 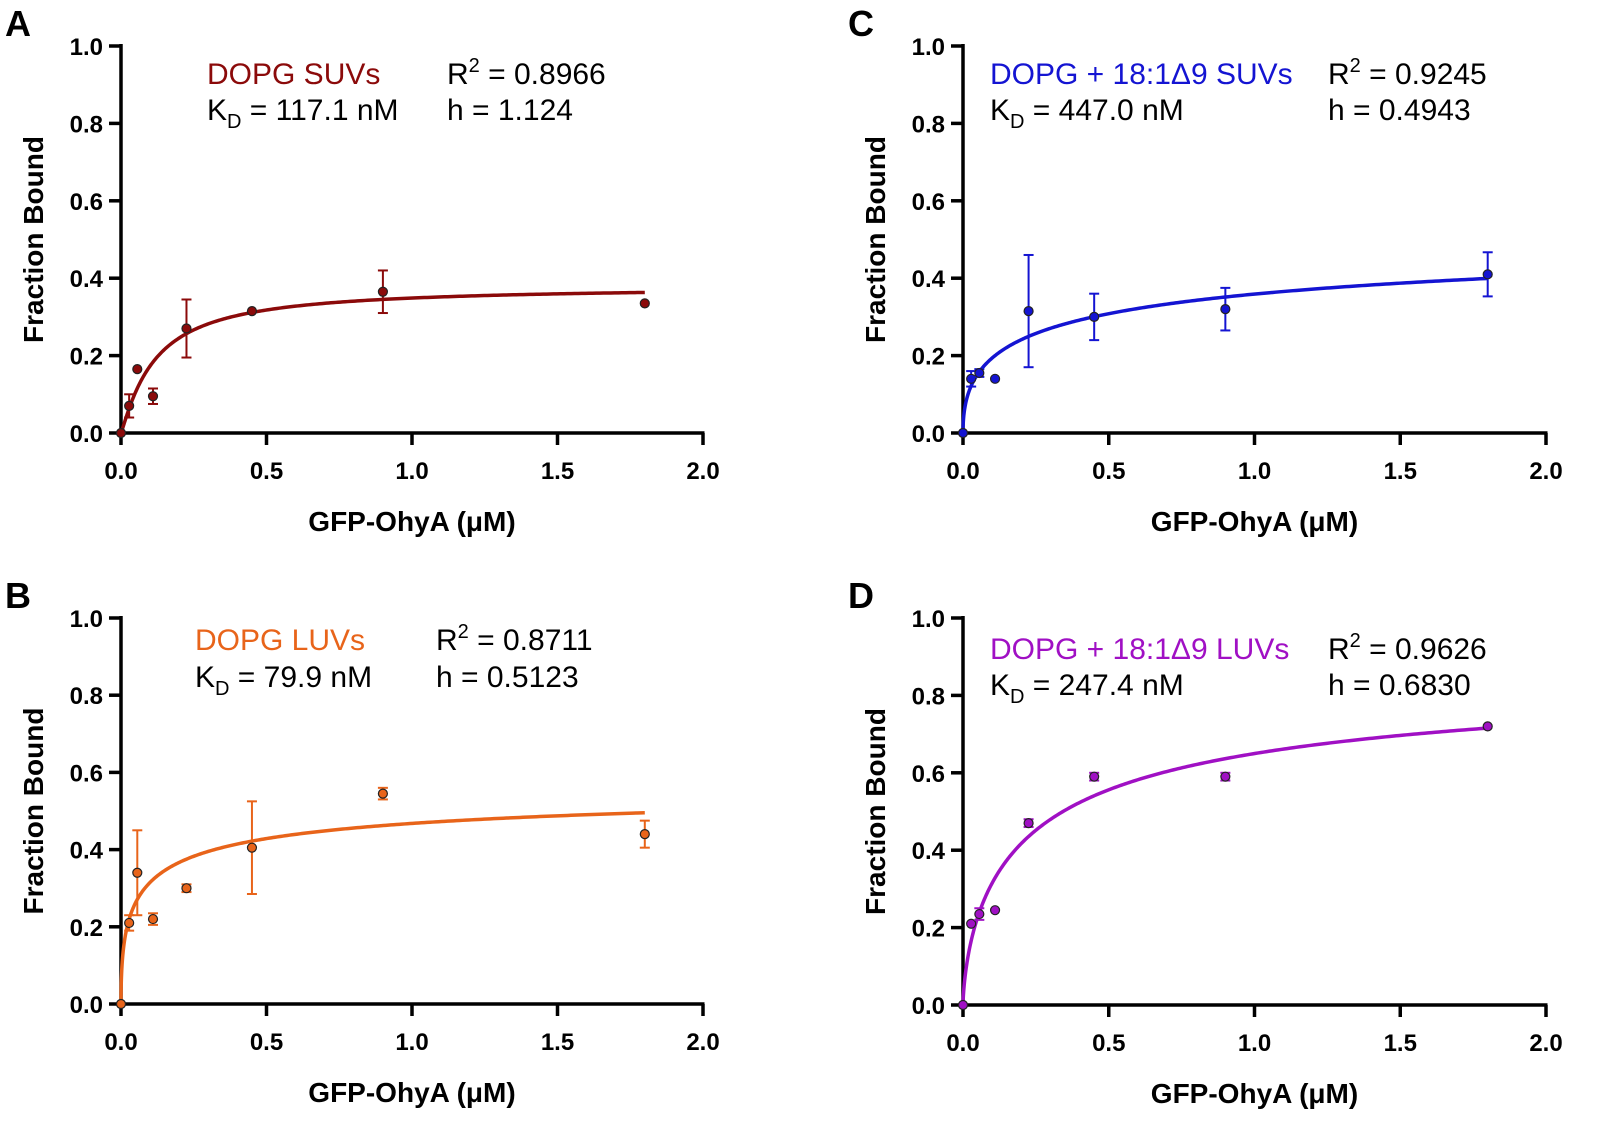 What do you see at coordinates (861, 23) in the screenshot?
I see `panel-letter: C` at bounding box center [861, 23].